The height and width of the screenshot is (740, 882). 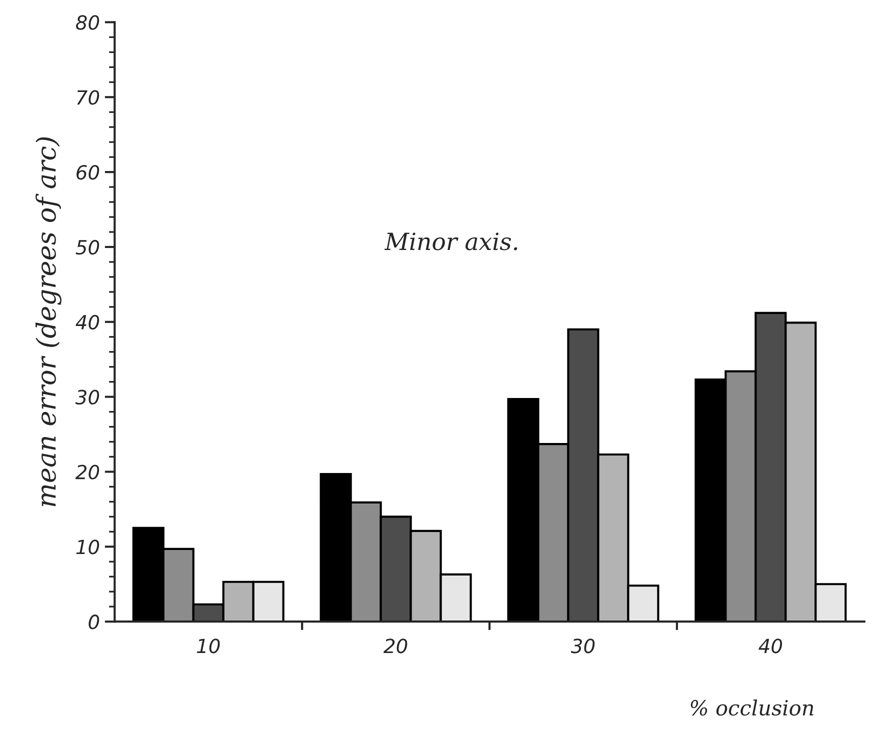 I want to click on y-tick-label: 30, so click(x=87, y=397).